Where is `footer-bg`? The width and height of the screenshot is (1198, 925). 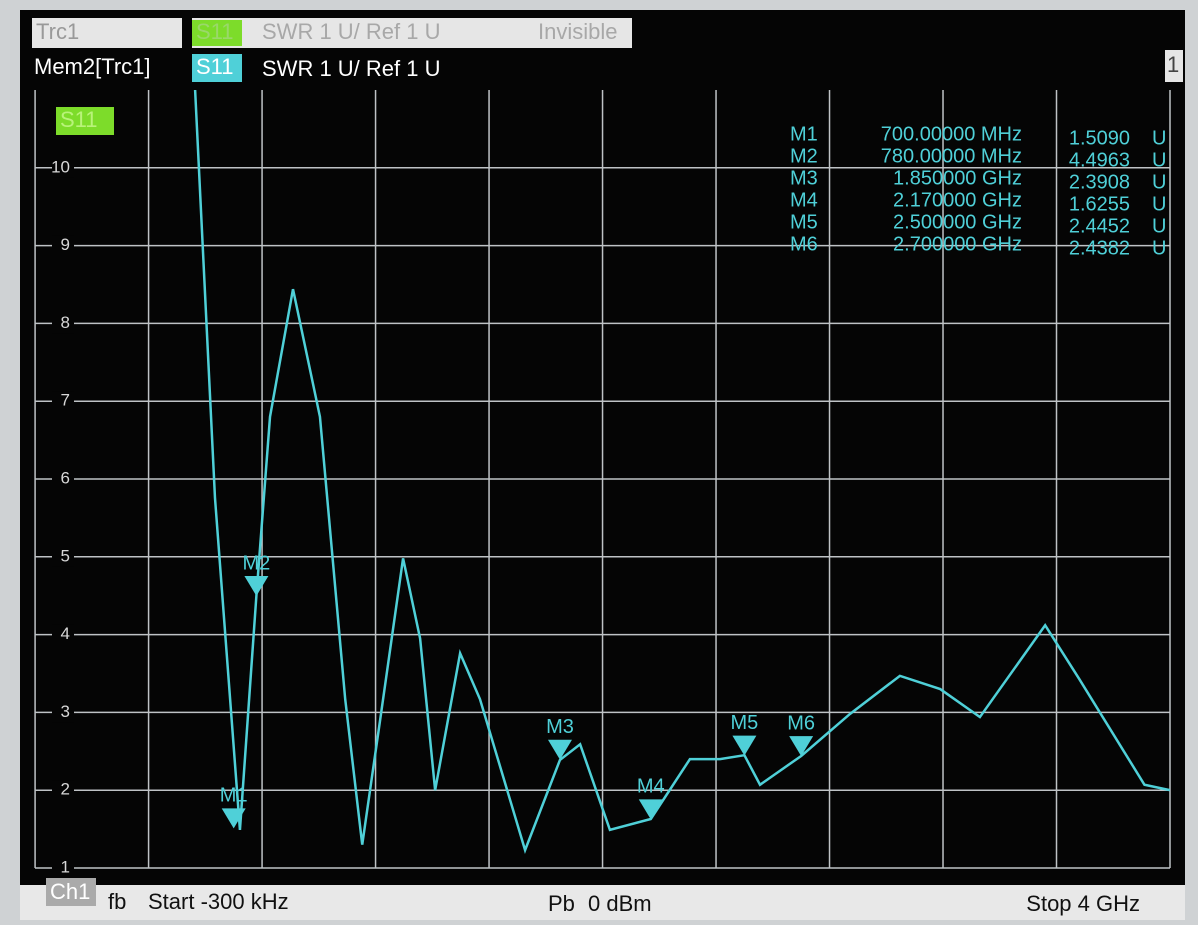
footer-bg is located at coordinates (602, 902).